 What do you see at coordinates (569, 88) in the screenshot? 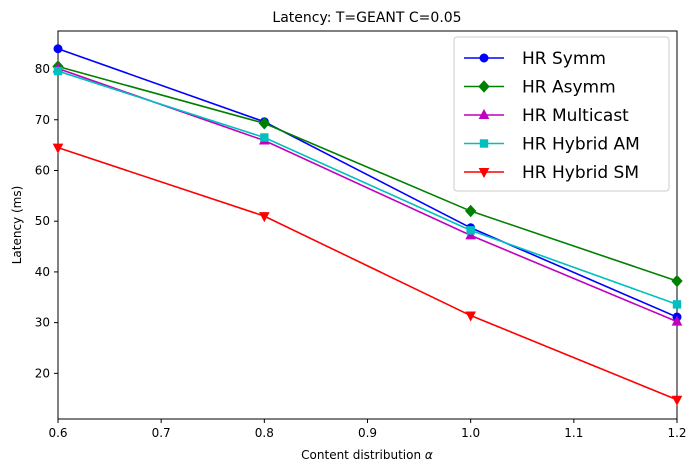
I see `legend-label: HR Asymm` at bounding box center [569, 88].